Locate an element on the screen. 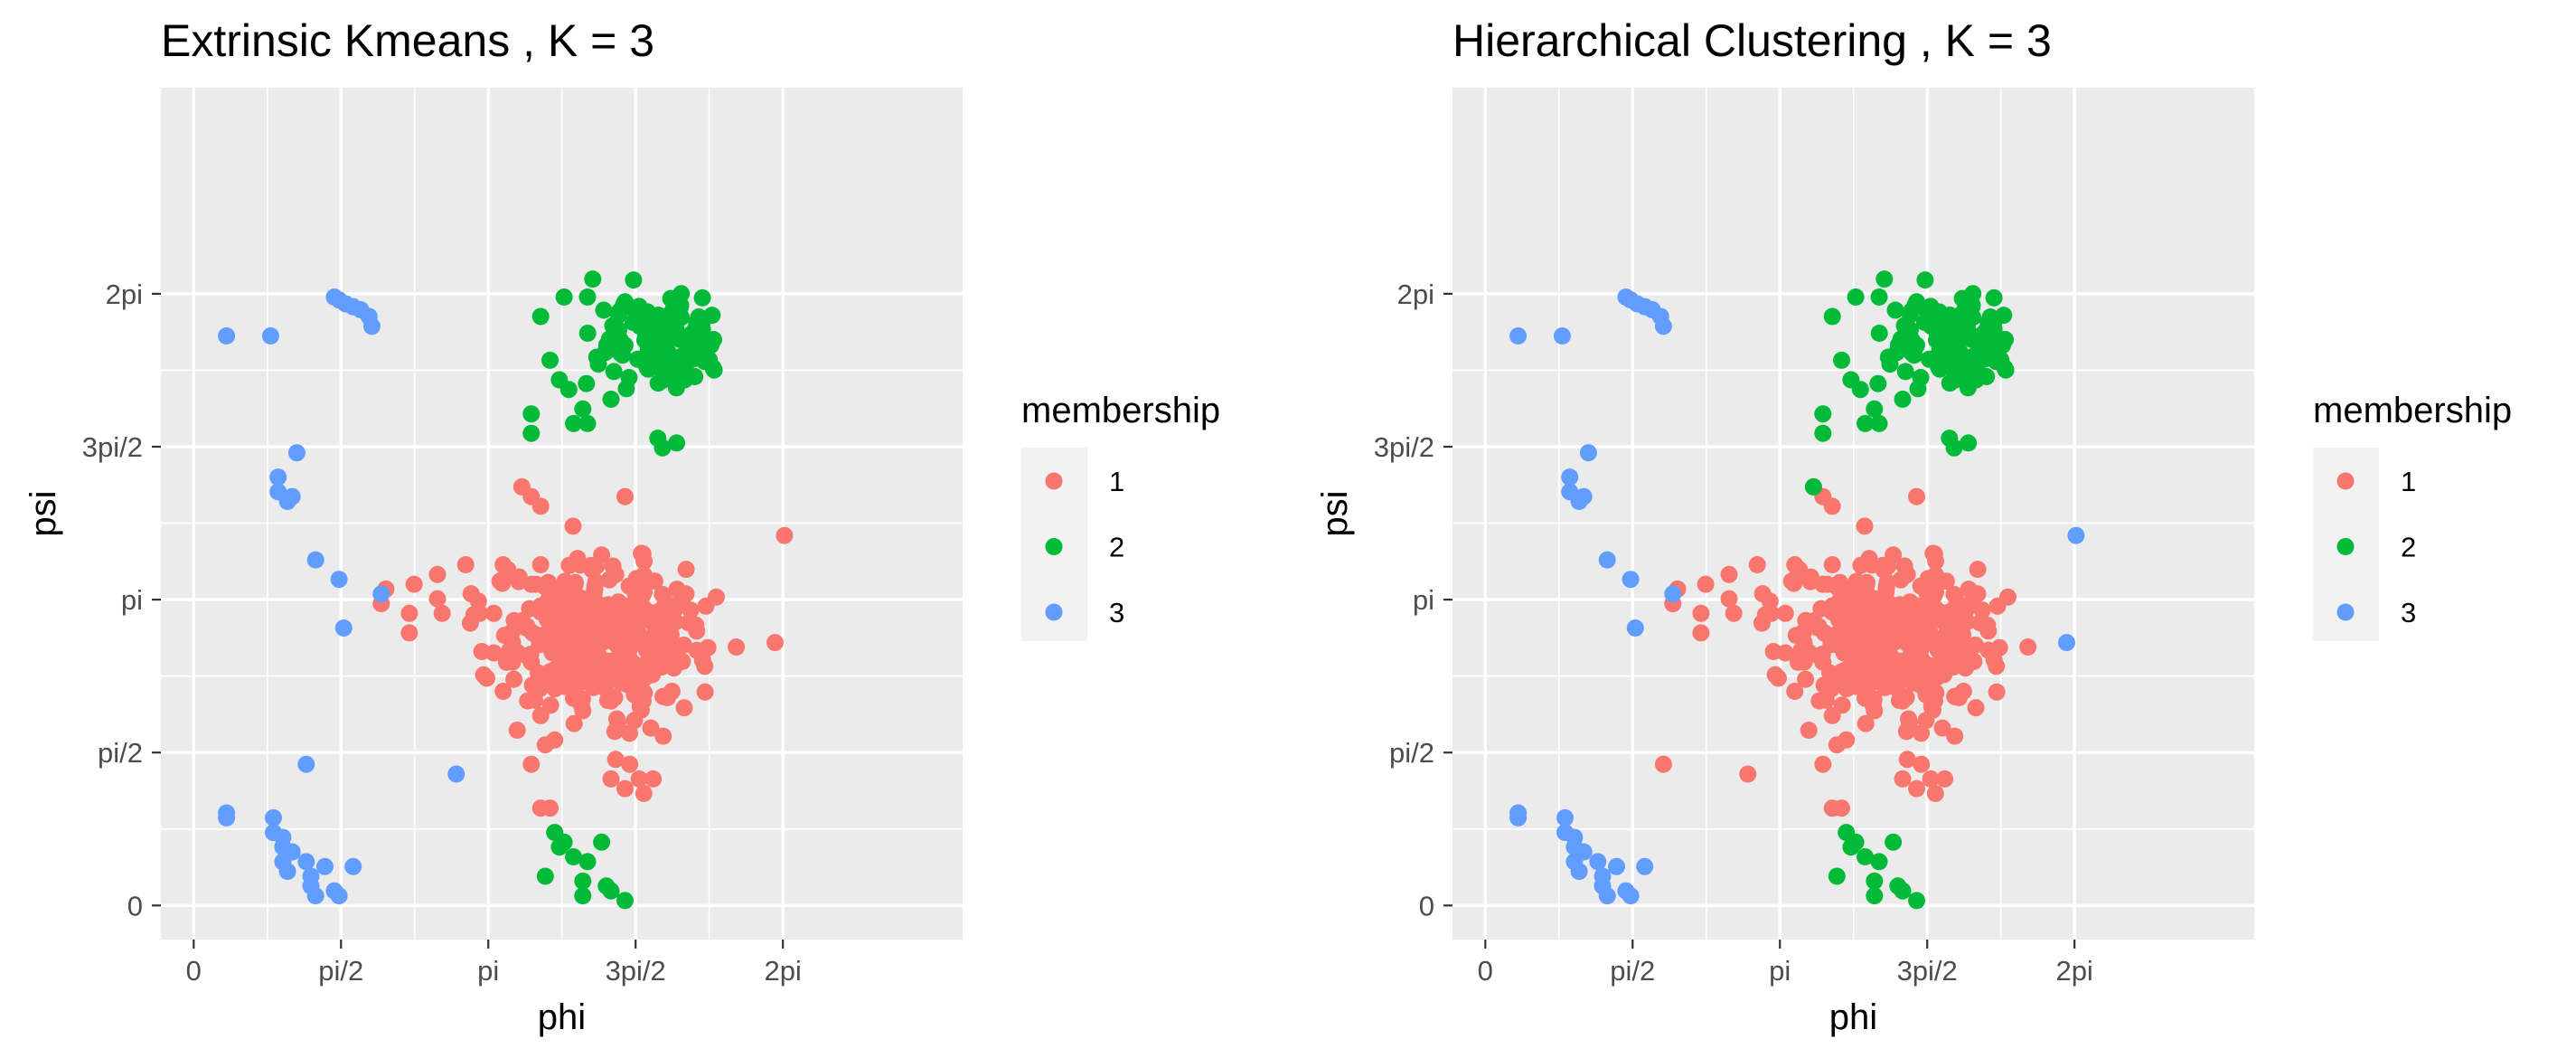 The width and height of the screenshot is (2576, 1058). legend-label-3: 3 is located at coordinates (2408, 612).